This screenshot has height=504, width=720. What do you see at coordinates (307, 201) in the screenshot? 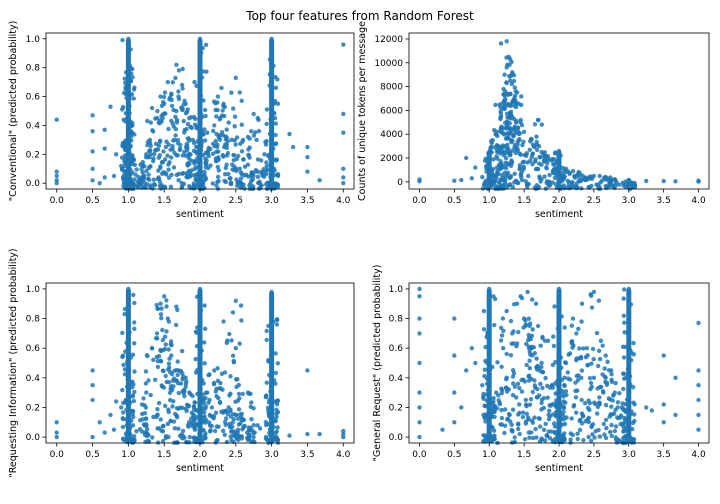
I see `x-tick-label: 3.5` at bounding box center [307, 201].